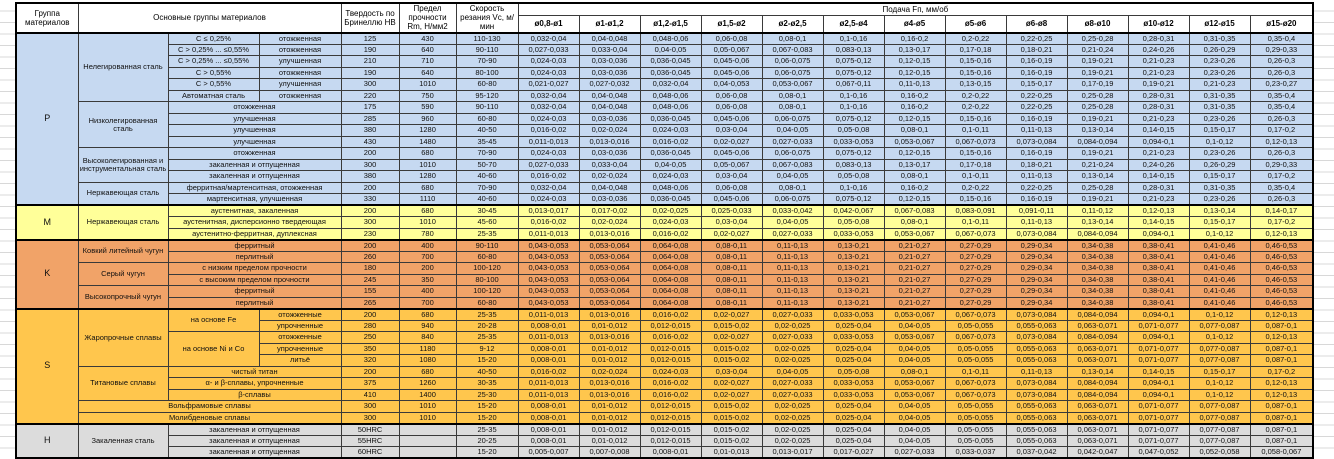 The height and width of the screenshot is (459, 1334). What do you see at coordinates (1158, 165) in the screenshot?
I see `cell-feed-value: 0,24-0,26` at bounding box center [1158, 165].